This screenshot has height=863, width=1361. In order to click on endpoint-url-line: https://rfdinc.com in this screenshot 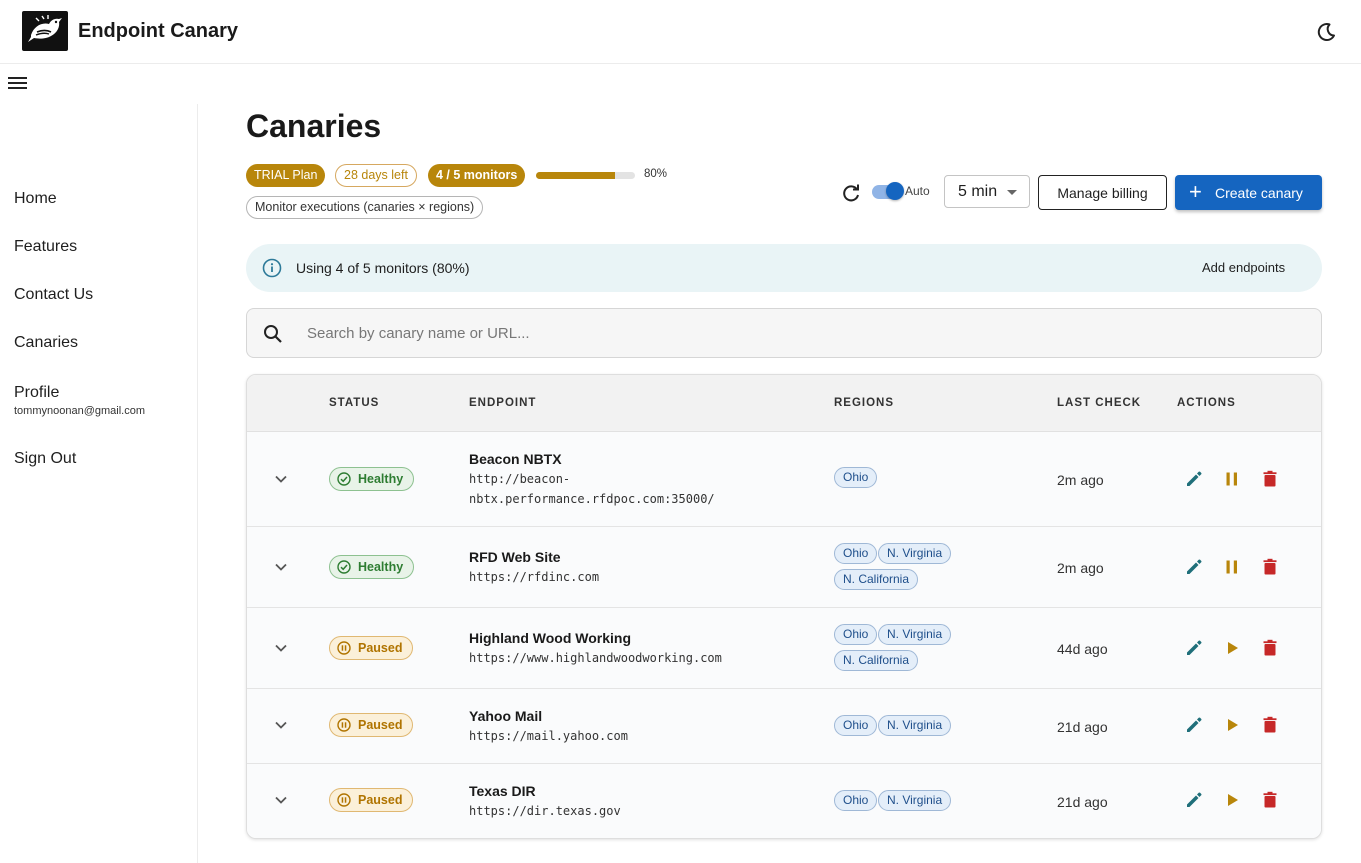, I will do `click(534, 577)`.